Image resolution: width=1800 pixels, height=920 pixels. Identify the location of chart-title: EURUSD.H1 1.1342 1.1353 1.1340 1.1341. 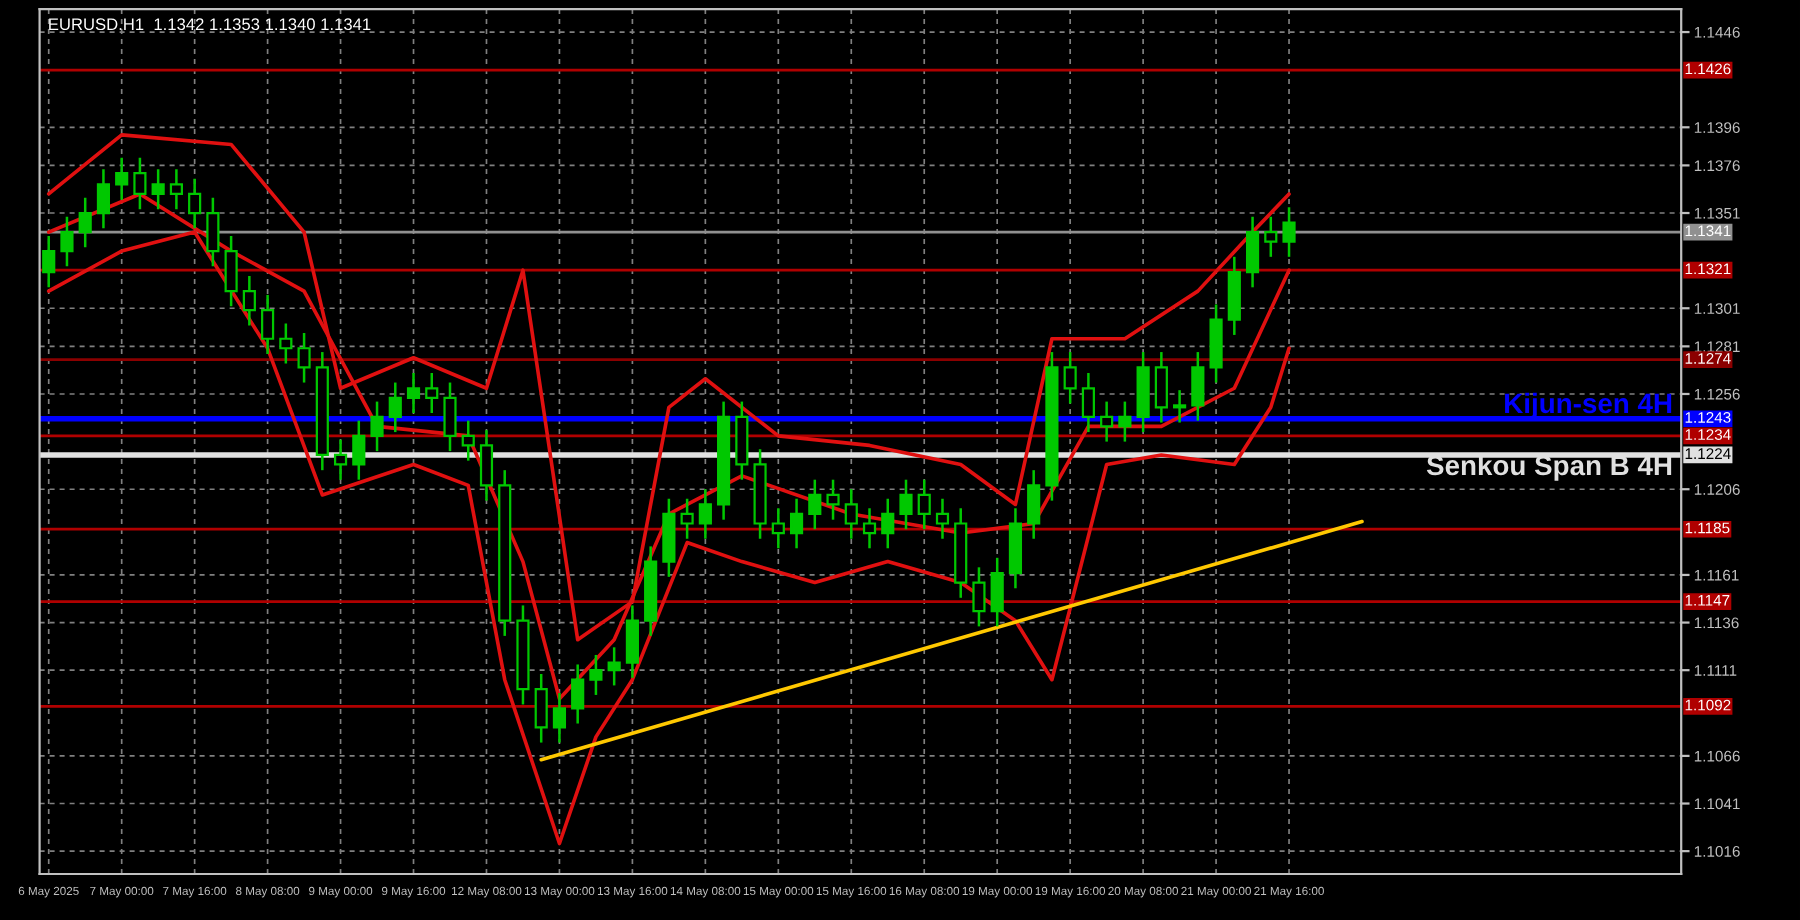
(210, 24).